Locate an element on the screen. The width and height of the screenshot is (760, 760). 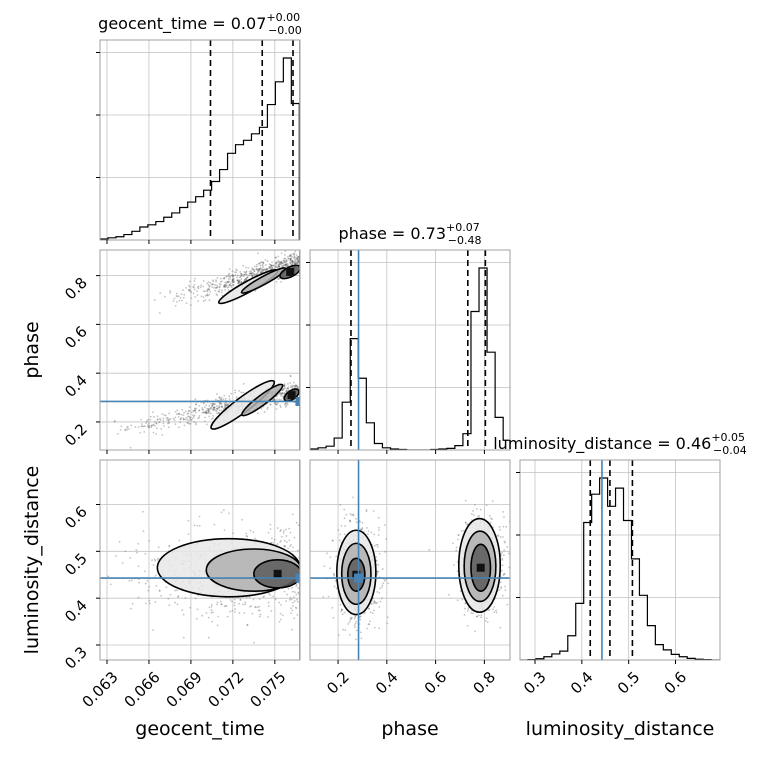
truth-marker is located at coordinates (297, 578).